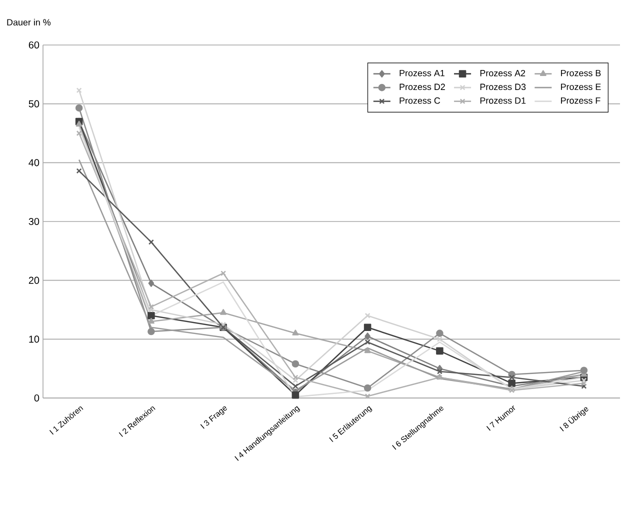 This screenshot has width=636, height=517. What do you see at coordinates (34, 339) in the screenshot?
I see `y-tick-label: 10` at bounding box center [34, 339].